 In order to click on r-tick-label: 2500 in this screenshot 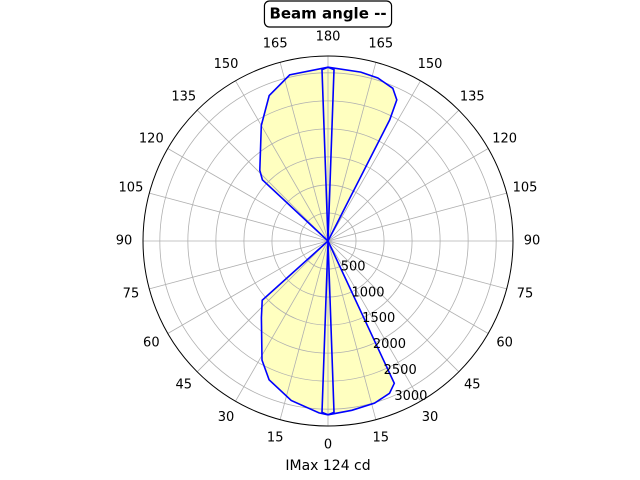, I will do `click(400, 370)`.